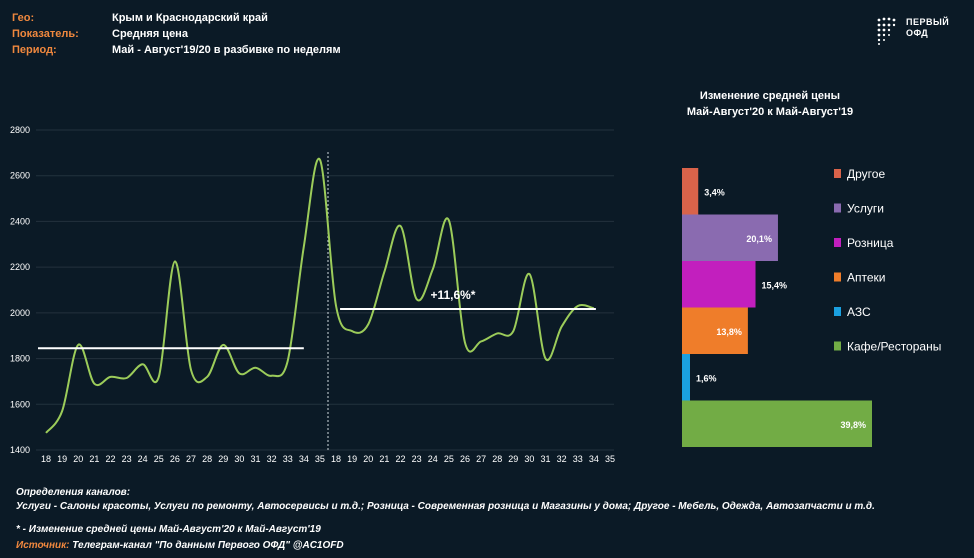 The height and width of the screenshot is (558, 974). Describe the element at coordinates (23, 18) in the screenshot. I see `geo-label: Гео:` at that location.